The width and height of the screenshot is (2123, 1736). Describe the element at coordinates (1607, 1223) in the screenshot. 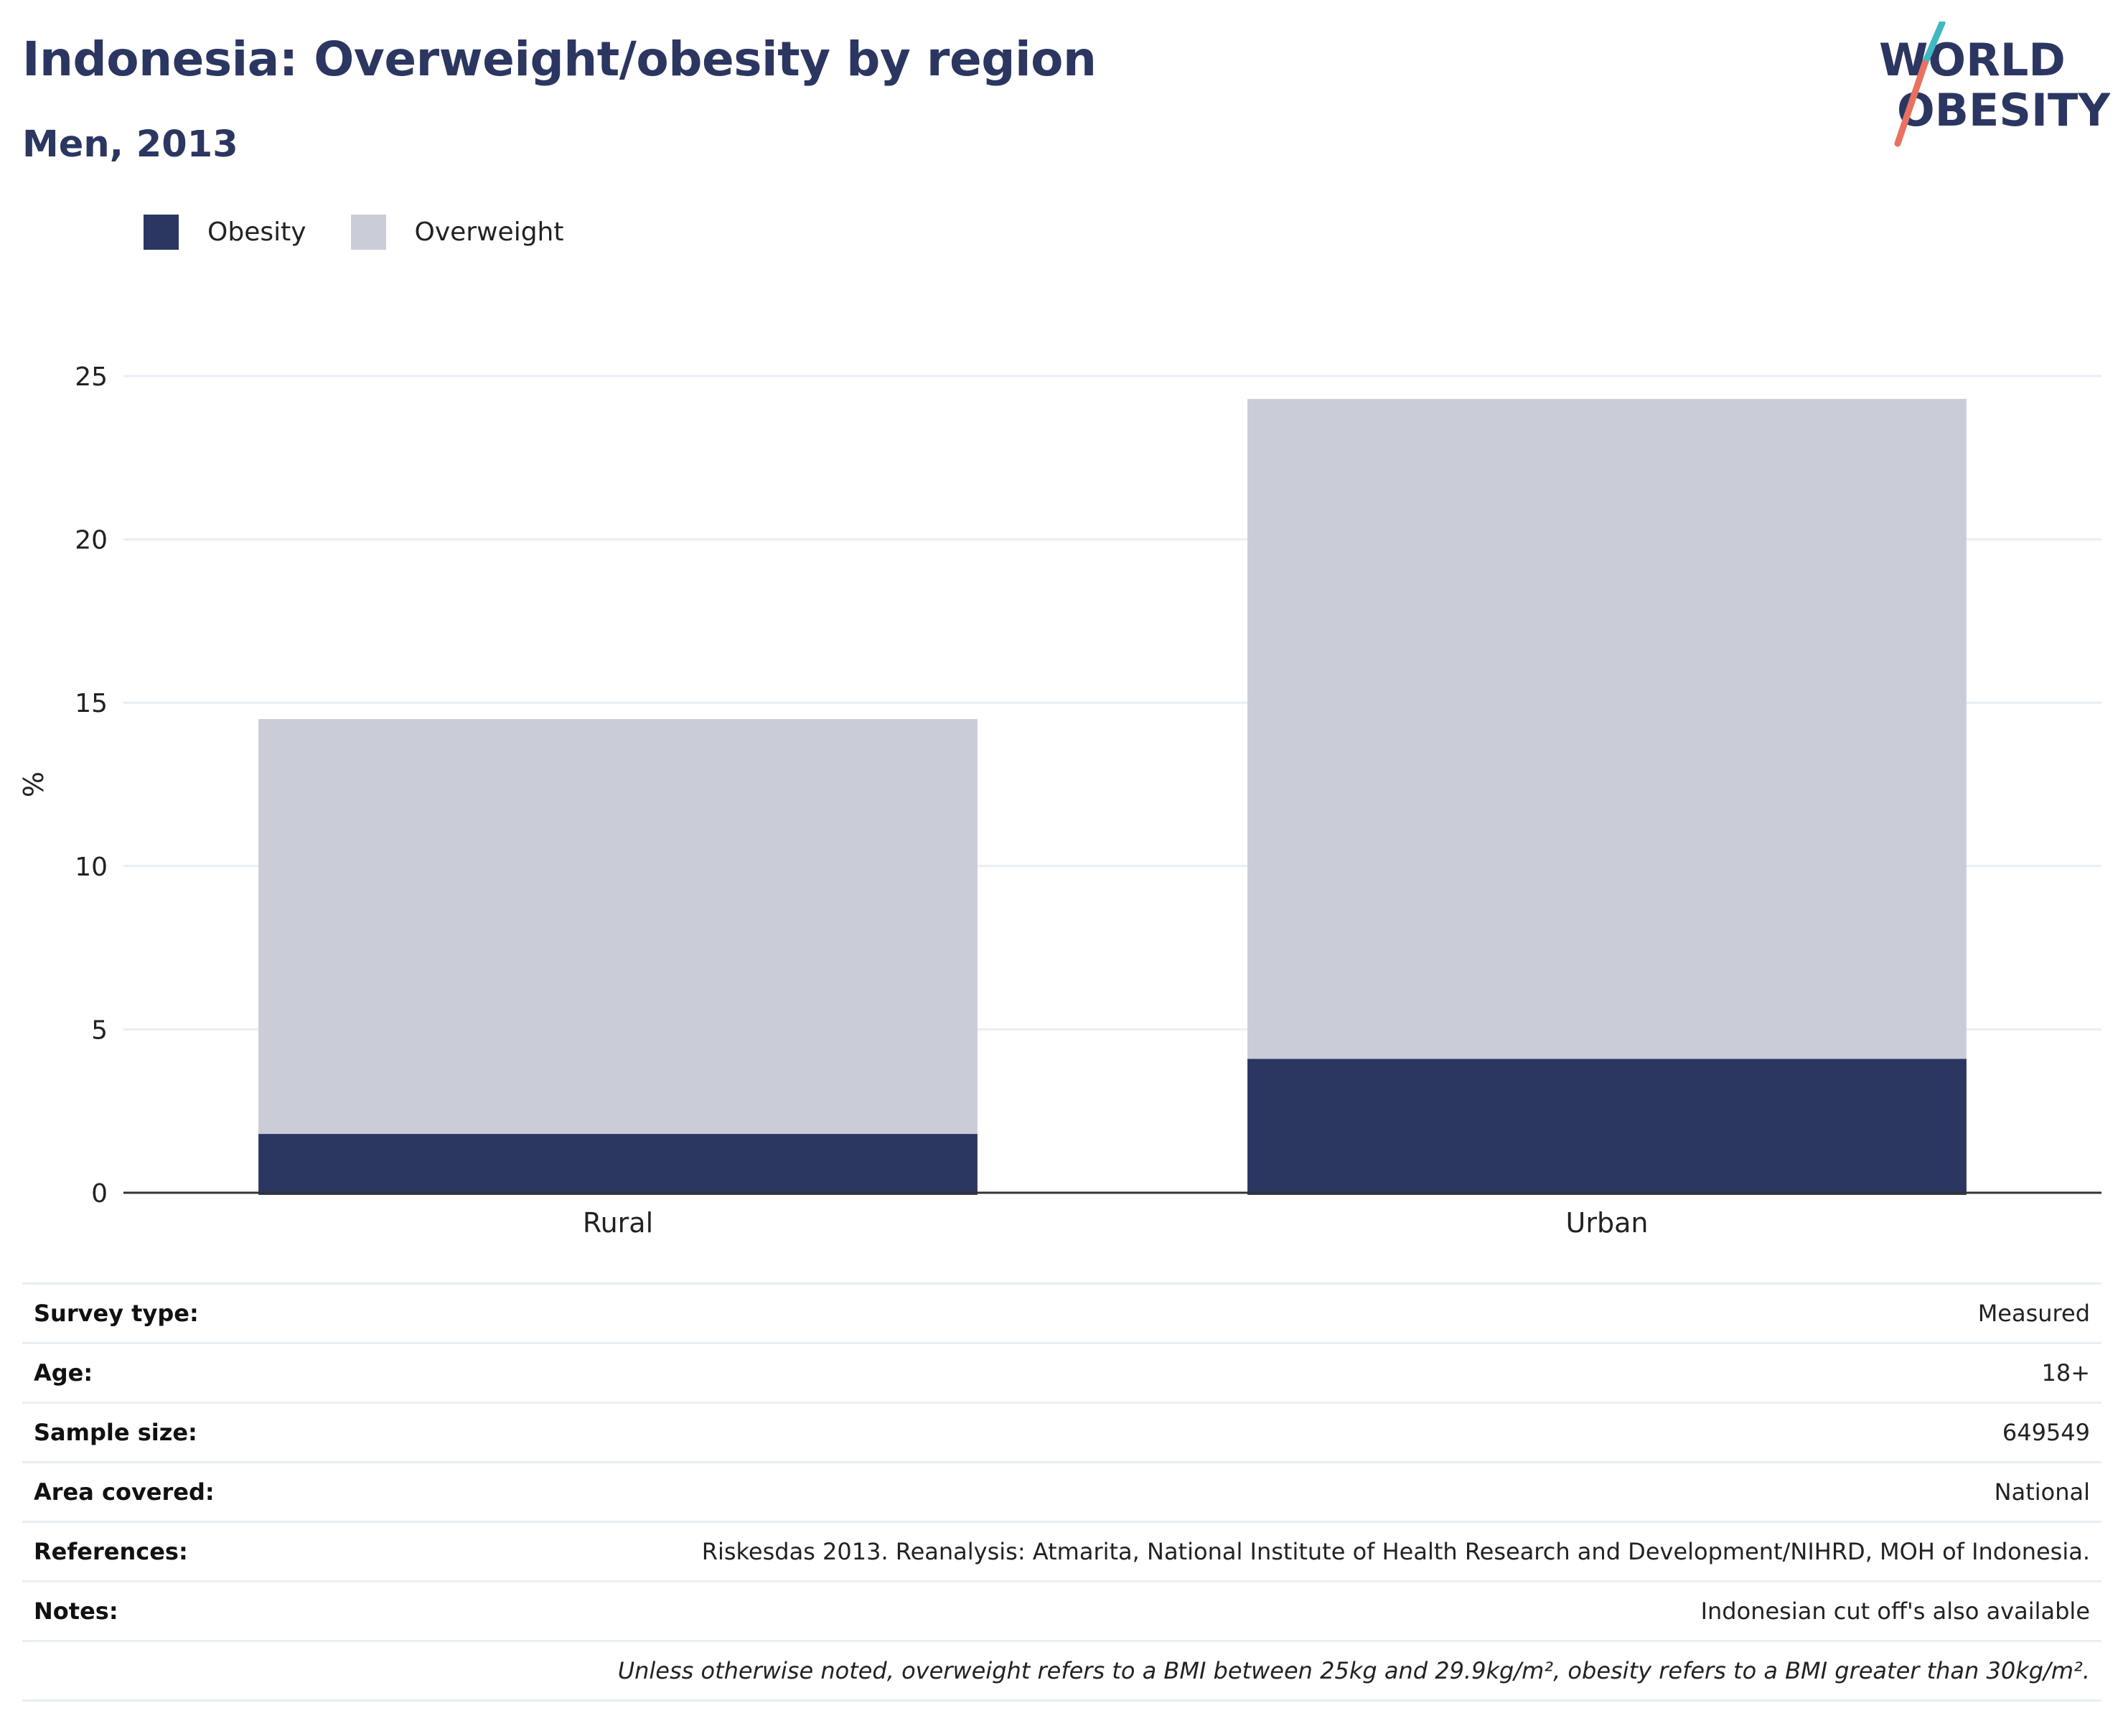

I see `x-tick-label: Urban` at that location.